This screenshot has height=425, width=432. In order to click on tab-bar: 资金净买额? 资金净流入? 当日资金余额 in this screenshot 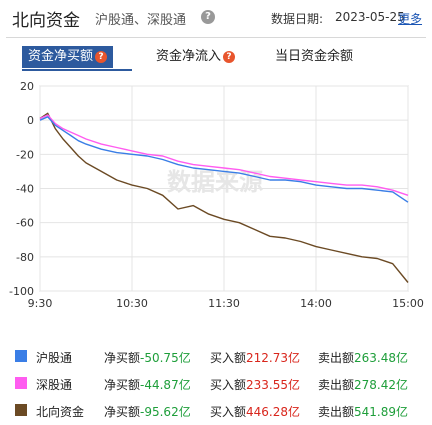, I will do `click(216, 58)`.